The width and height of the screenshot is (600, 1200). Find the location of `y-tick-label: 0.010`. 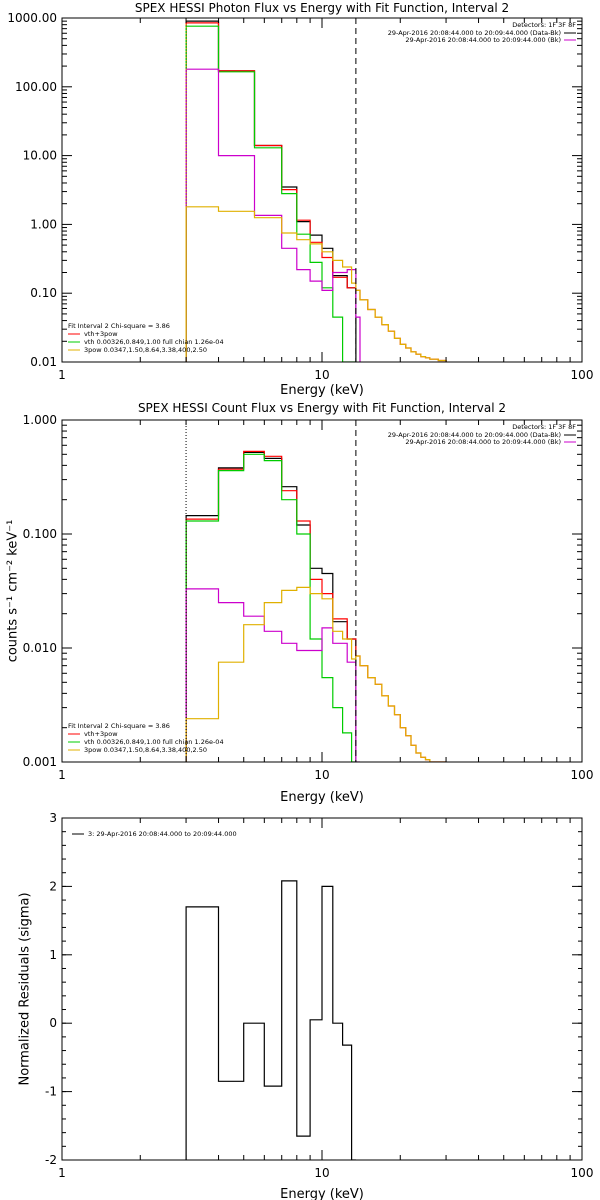

y-tick-label: 0.010 is located at coordinates (40, 648).